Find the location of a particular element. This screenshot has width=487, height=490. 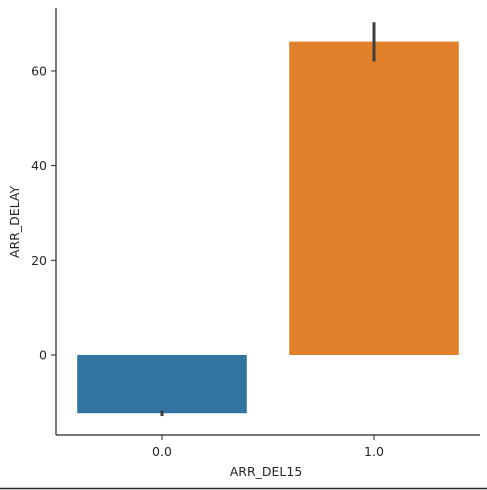

y-tick-label: 40 is located at coordinates (39, 165).